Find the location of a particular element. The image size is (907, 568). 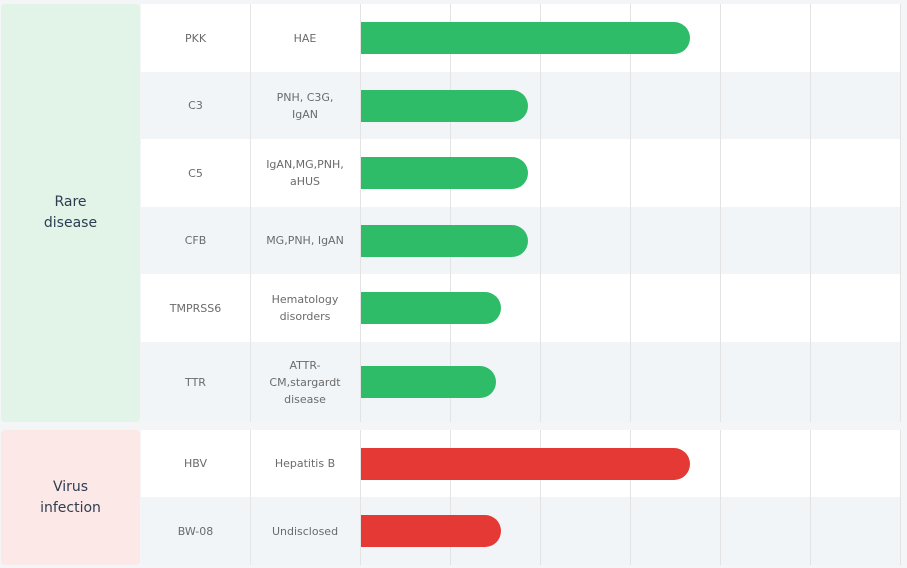

target-cell: CFB is located at coordinates (195, 240).